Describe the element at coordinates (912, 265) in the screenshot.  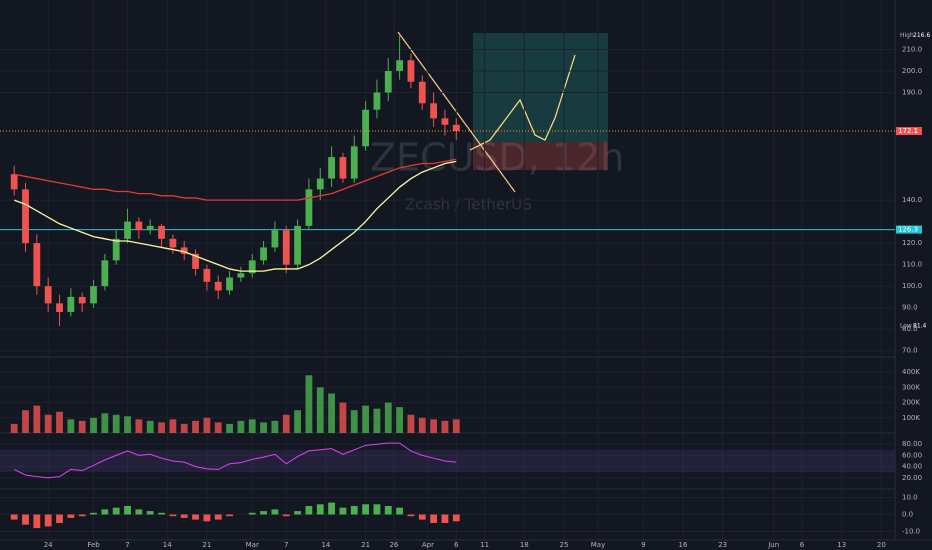
I see `y-tick-label: 110.0` at that location.